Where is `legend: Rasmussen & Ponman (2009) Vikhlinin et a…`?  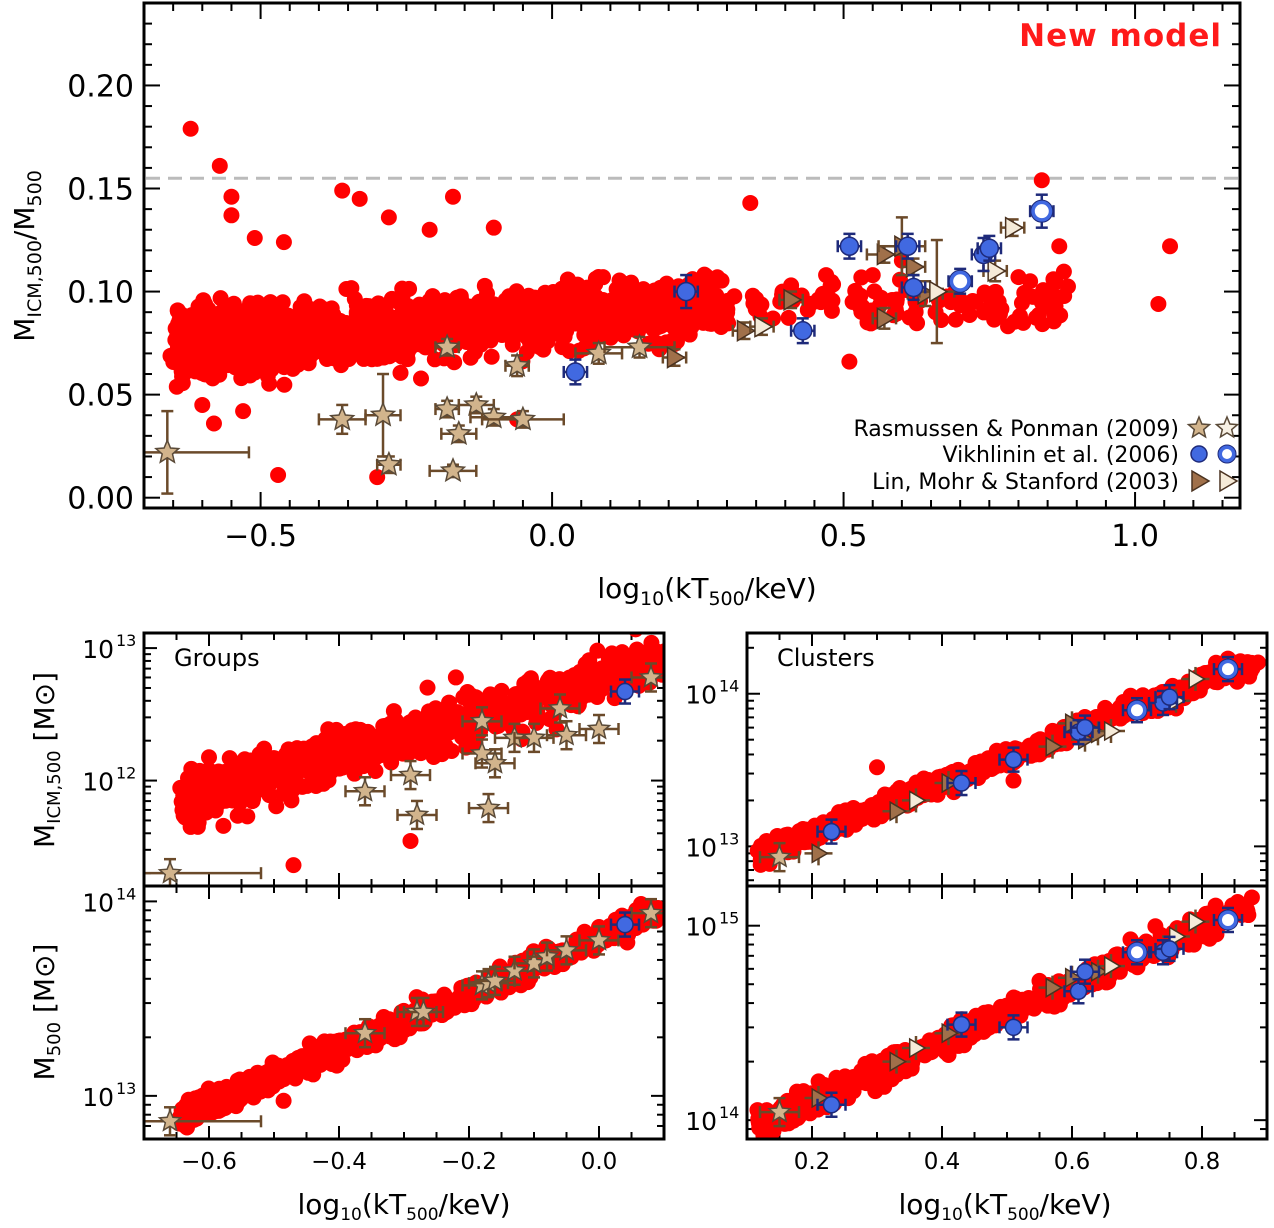
legend: Rasmussen & Ponman (2009) Vikhlinin et a… is located at coordinates (1046, 455).